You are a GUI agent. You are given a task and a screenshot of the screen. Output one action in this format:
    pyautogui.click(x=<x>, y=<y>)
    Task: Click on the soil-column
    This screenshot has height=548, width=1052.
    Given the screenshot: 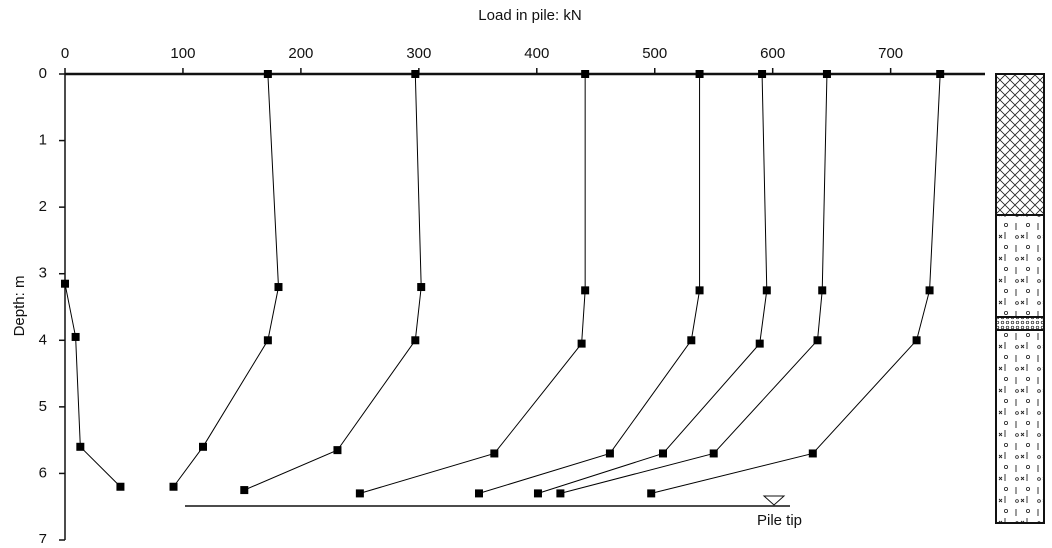 What is the action you would take?
    pyautogui.click(x=1020, y=298)
    